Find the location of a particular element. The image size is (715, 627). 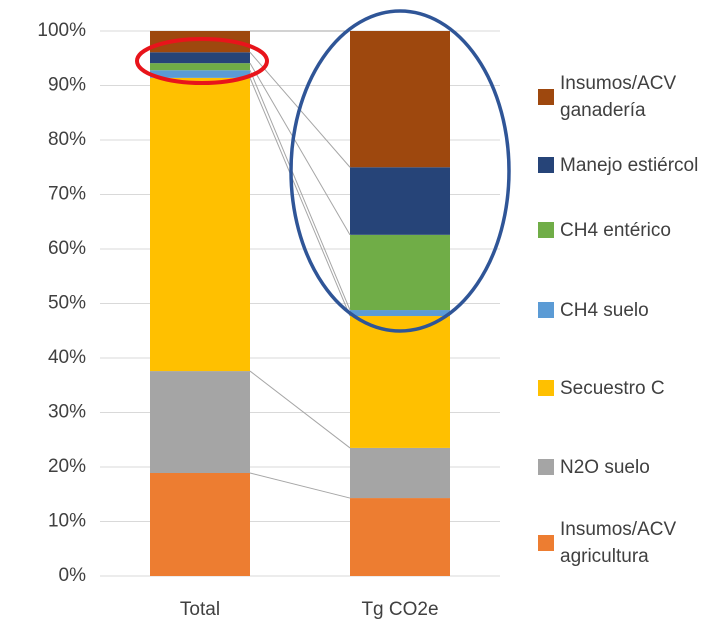

legend-label: N2O suelo is located at coordinates (605, 467).